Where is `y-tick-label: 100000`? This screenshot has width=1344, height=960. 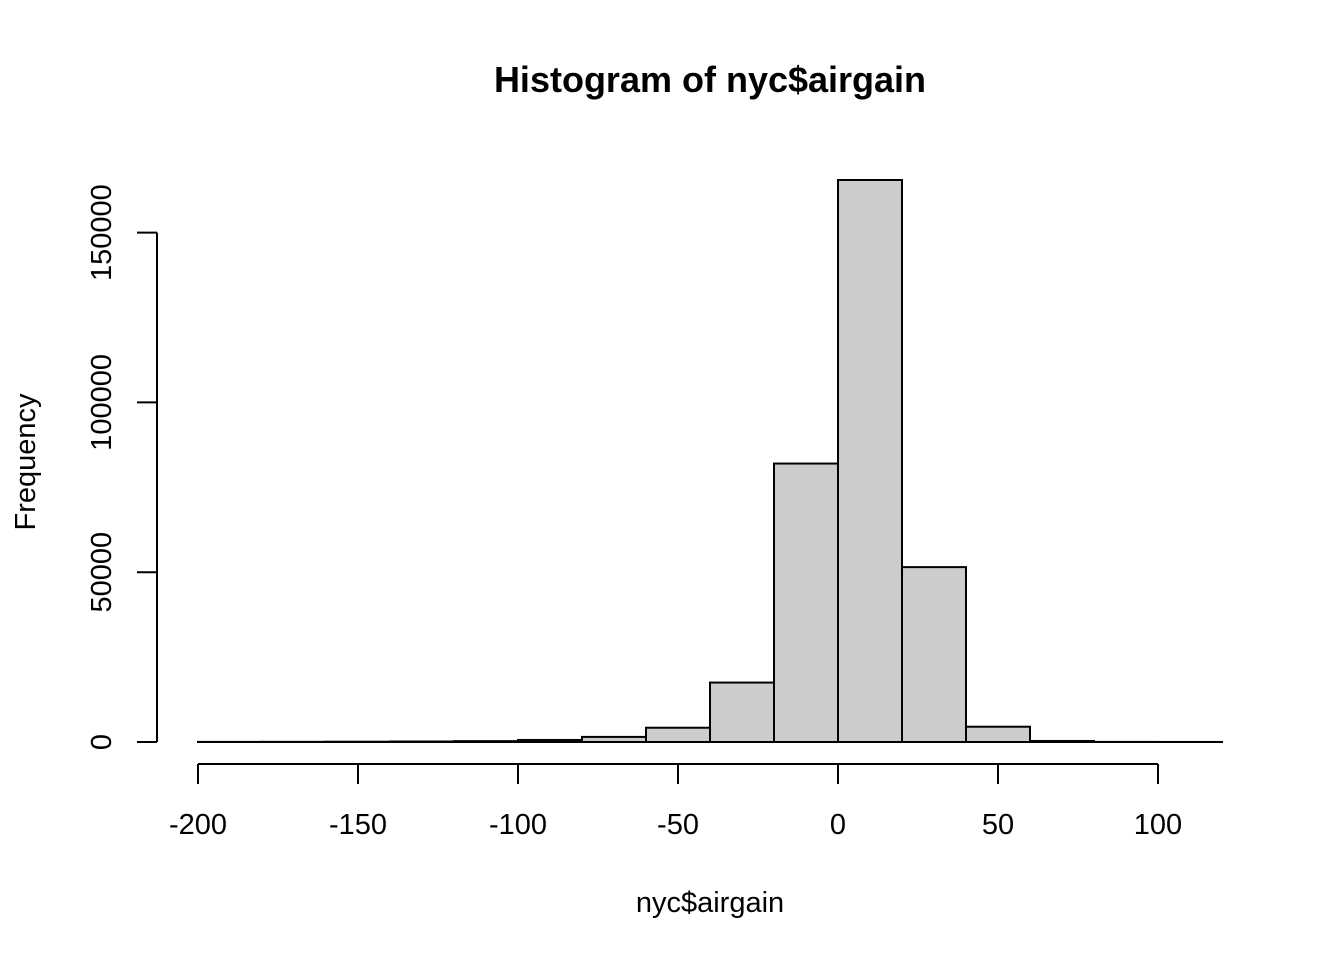 y-tick-label: 100000 is located at coordinates (102, 402).